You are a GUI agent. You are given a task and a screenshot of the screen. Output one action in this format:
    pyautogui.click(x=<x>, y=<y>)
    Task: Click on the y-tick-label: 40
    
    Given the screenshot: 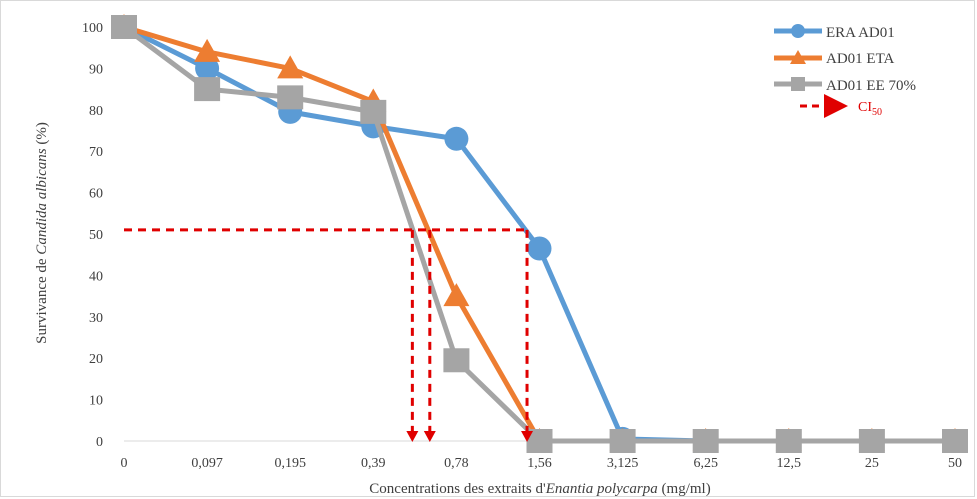 What is the action you would take?
    pyautogui.click(x=96, y=276)
    